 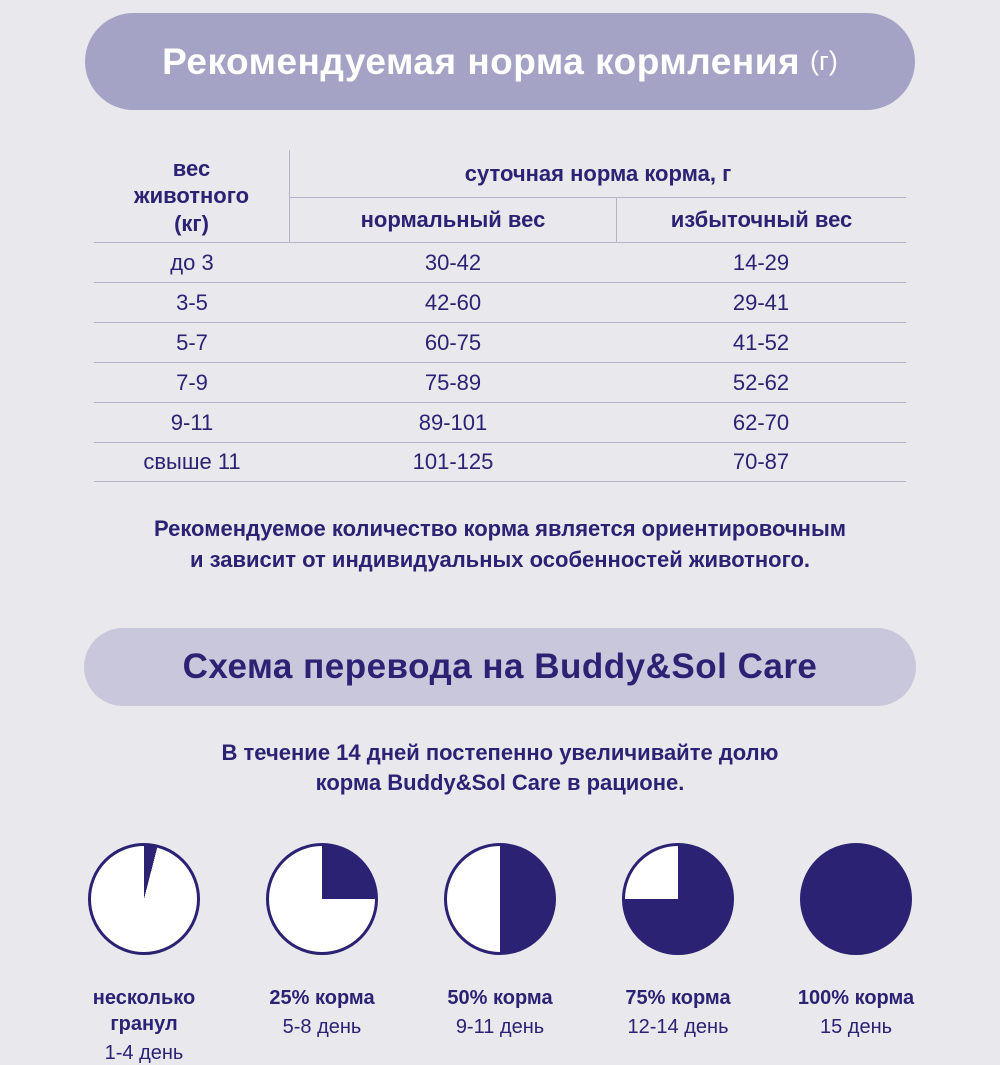 I want to click on transition-title: Схема перевода на Buddy&Sol Care, so click(x=500, y=666).